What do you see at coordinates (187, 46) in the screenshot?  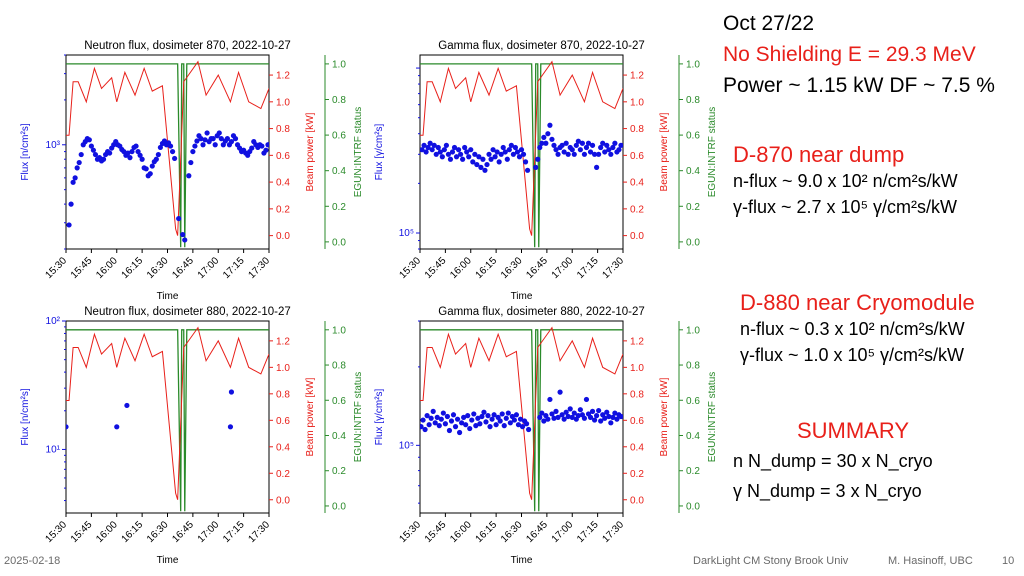 I see `chart-title: Neutron flux, dosimeter 870, 2022-10-27` at bounding box center [187, 46].